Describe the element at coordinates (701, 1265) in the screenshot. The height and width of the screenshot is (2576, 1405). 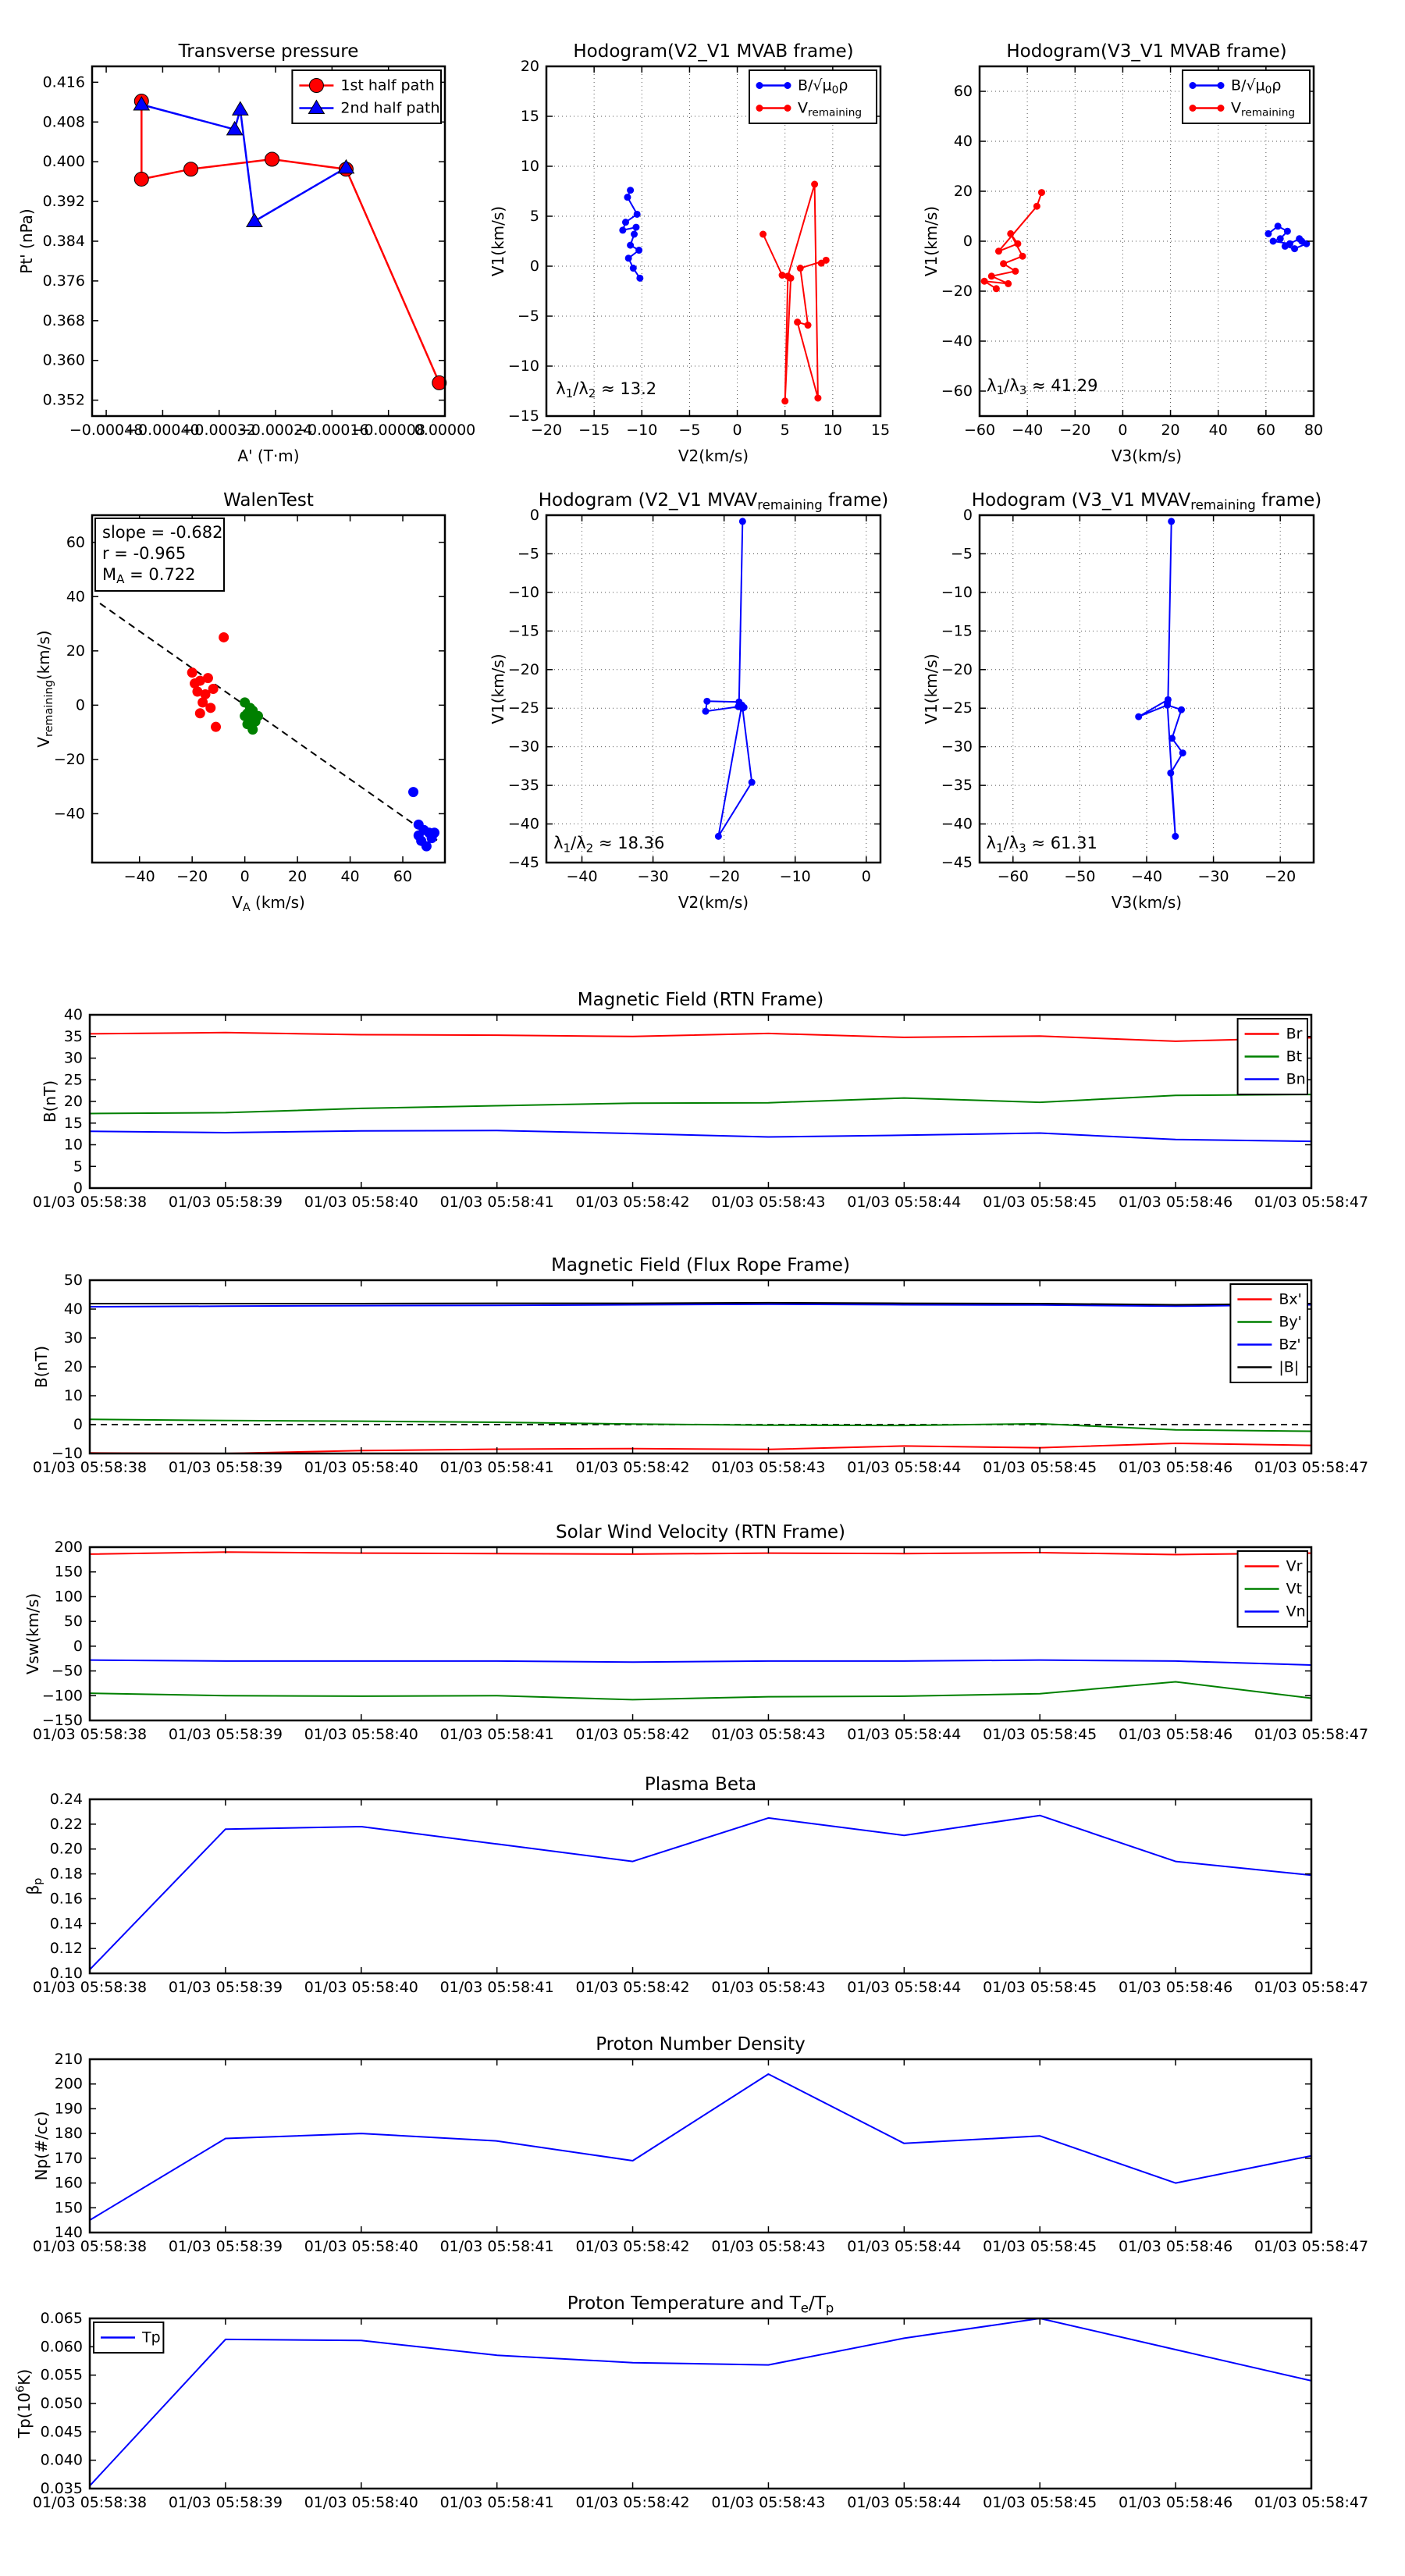
I see `mag-frf-title: Magnetic Field (Flux Rope Frame)` at that location.